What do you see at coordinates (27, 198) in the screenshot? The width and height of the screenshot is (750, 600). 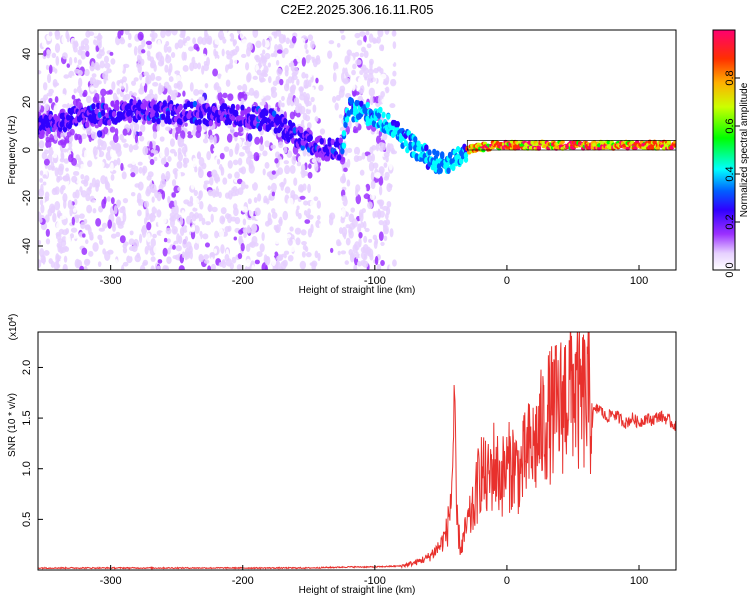 I see `y-tick-label: -20` at bounding box center [27, 198].